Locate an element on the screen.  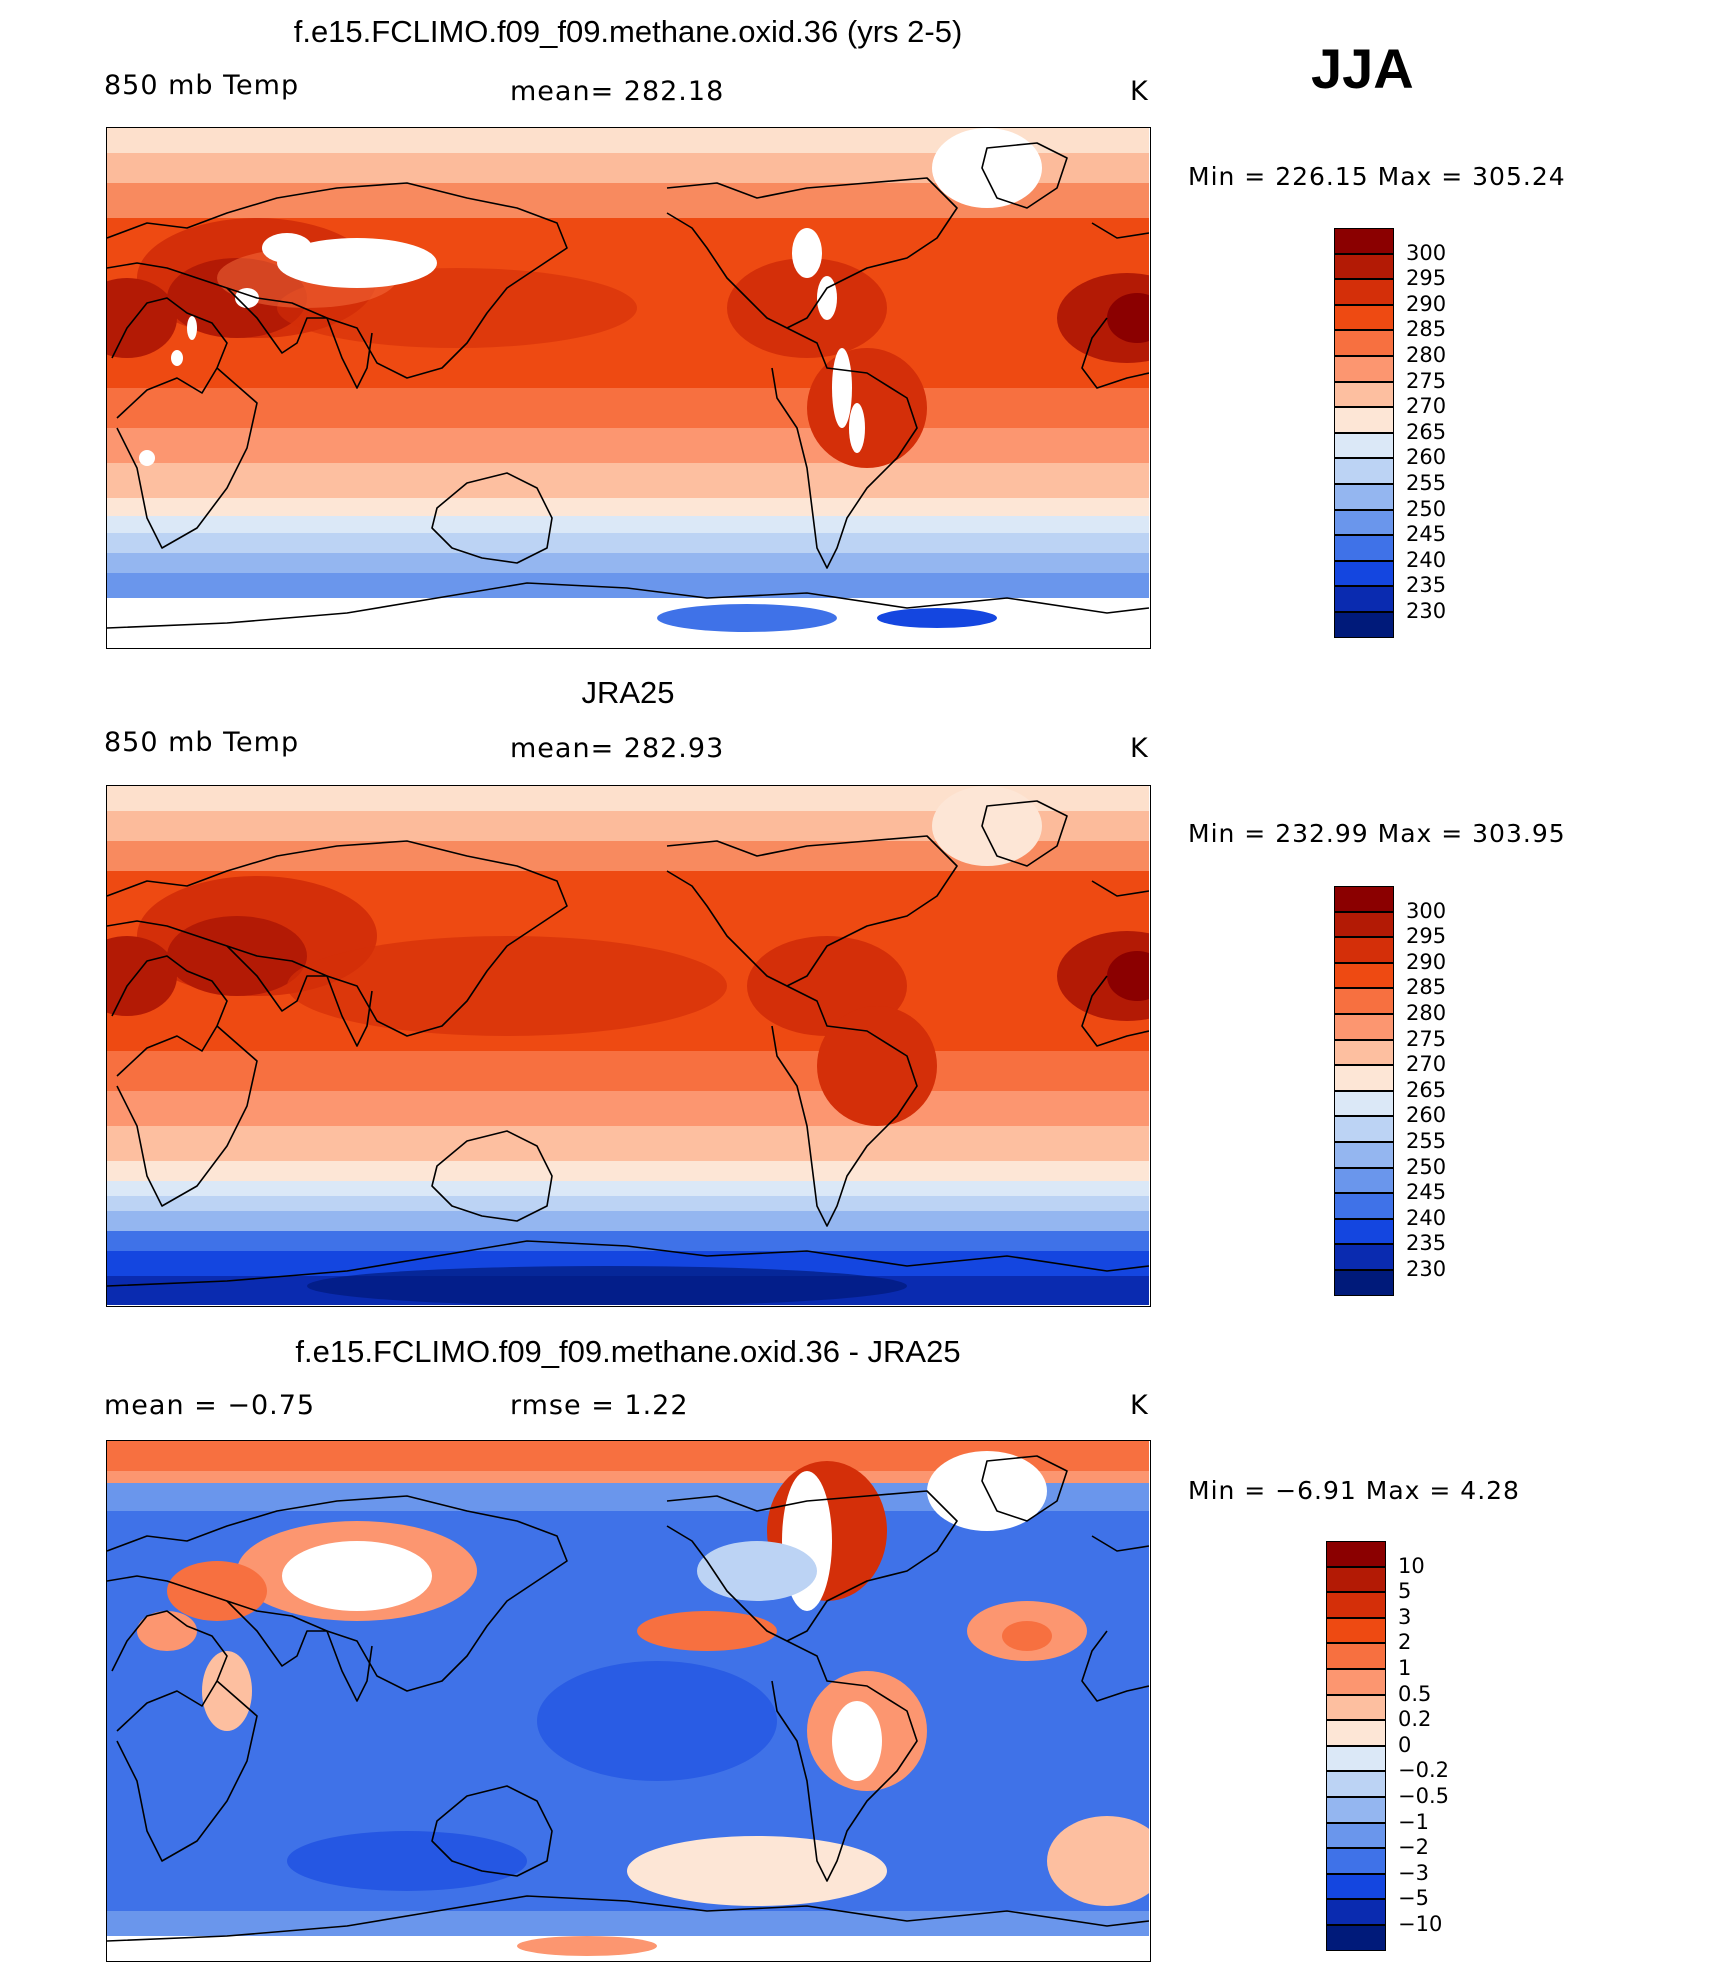
colorbar-tick-label: −0.5 is located at coordinates (1423, 1796).